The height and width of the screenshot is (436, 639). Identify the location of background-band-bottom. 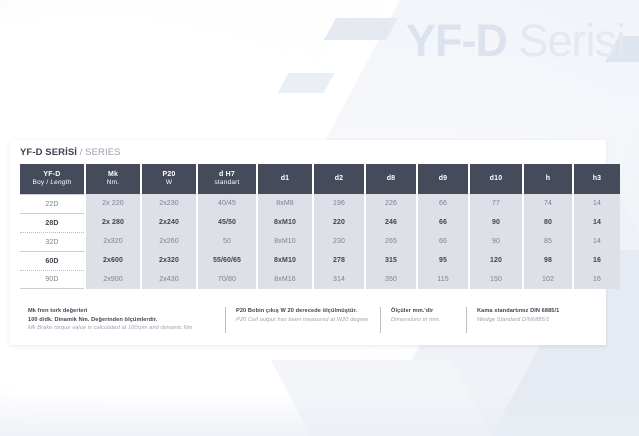
(319, 414).